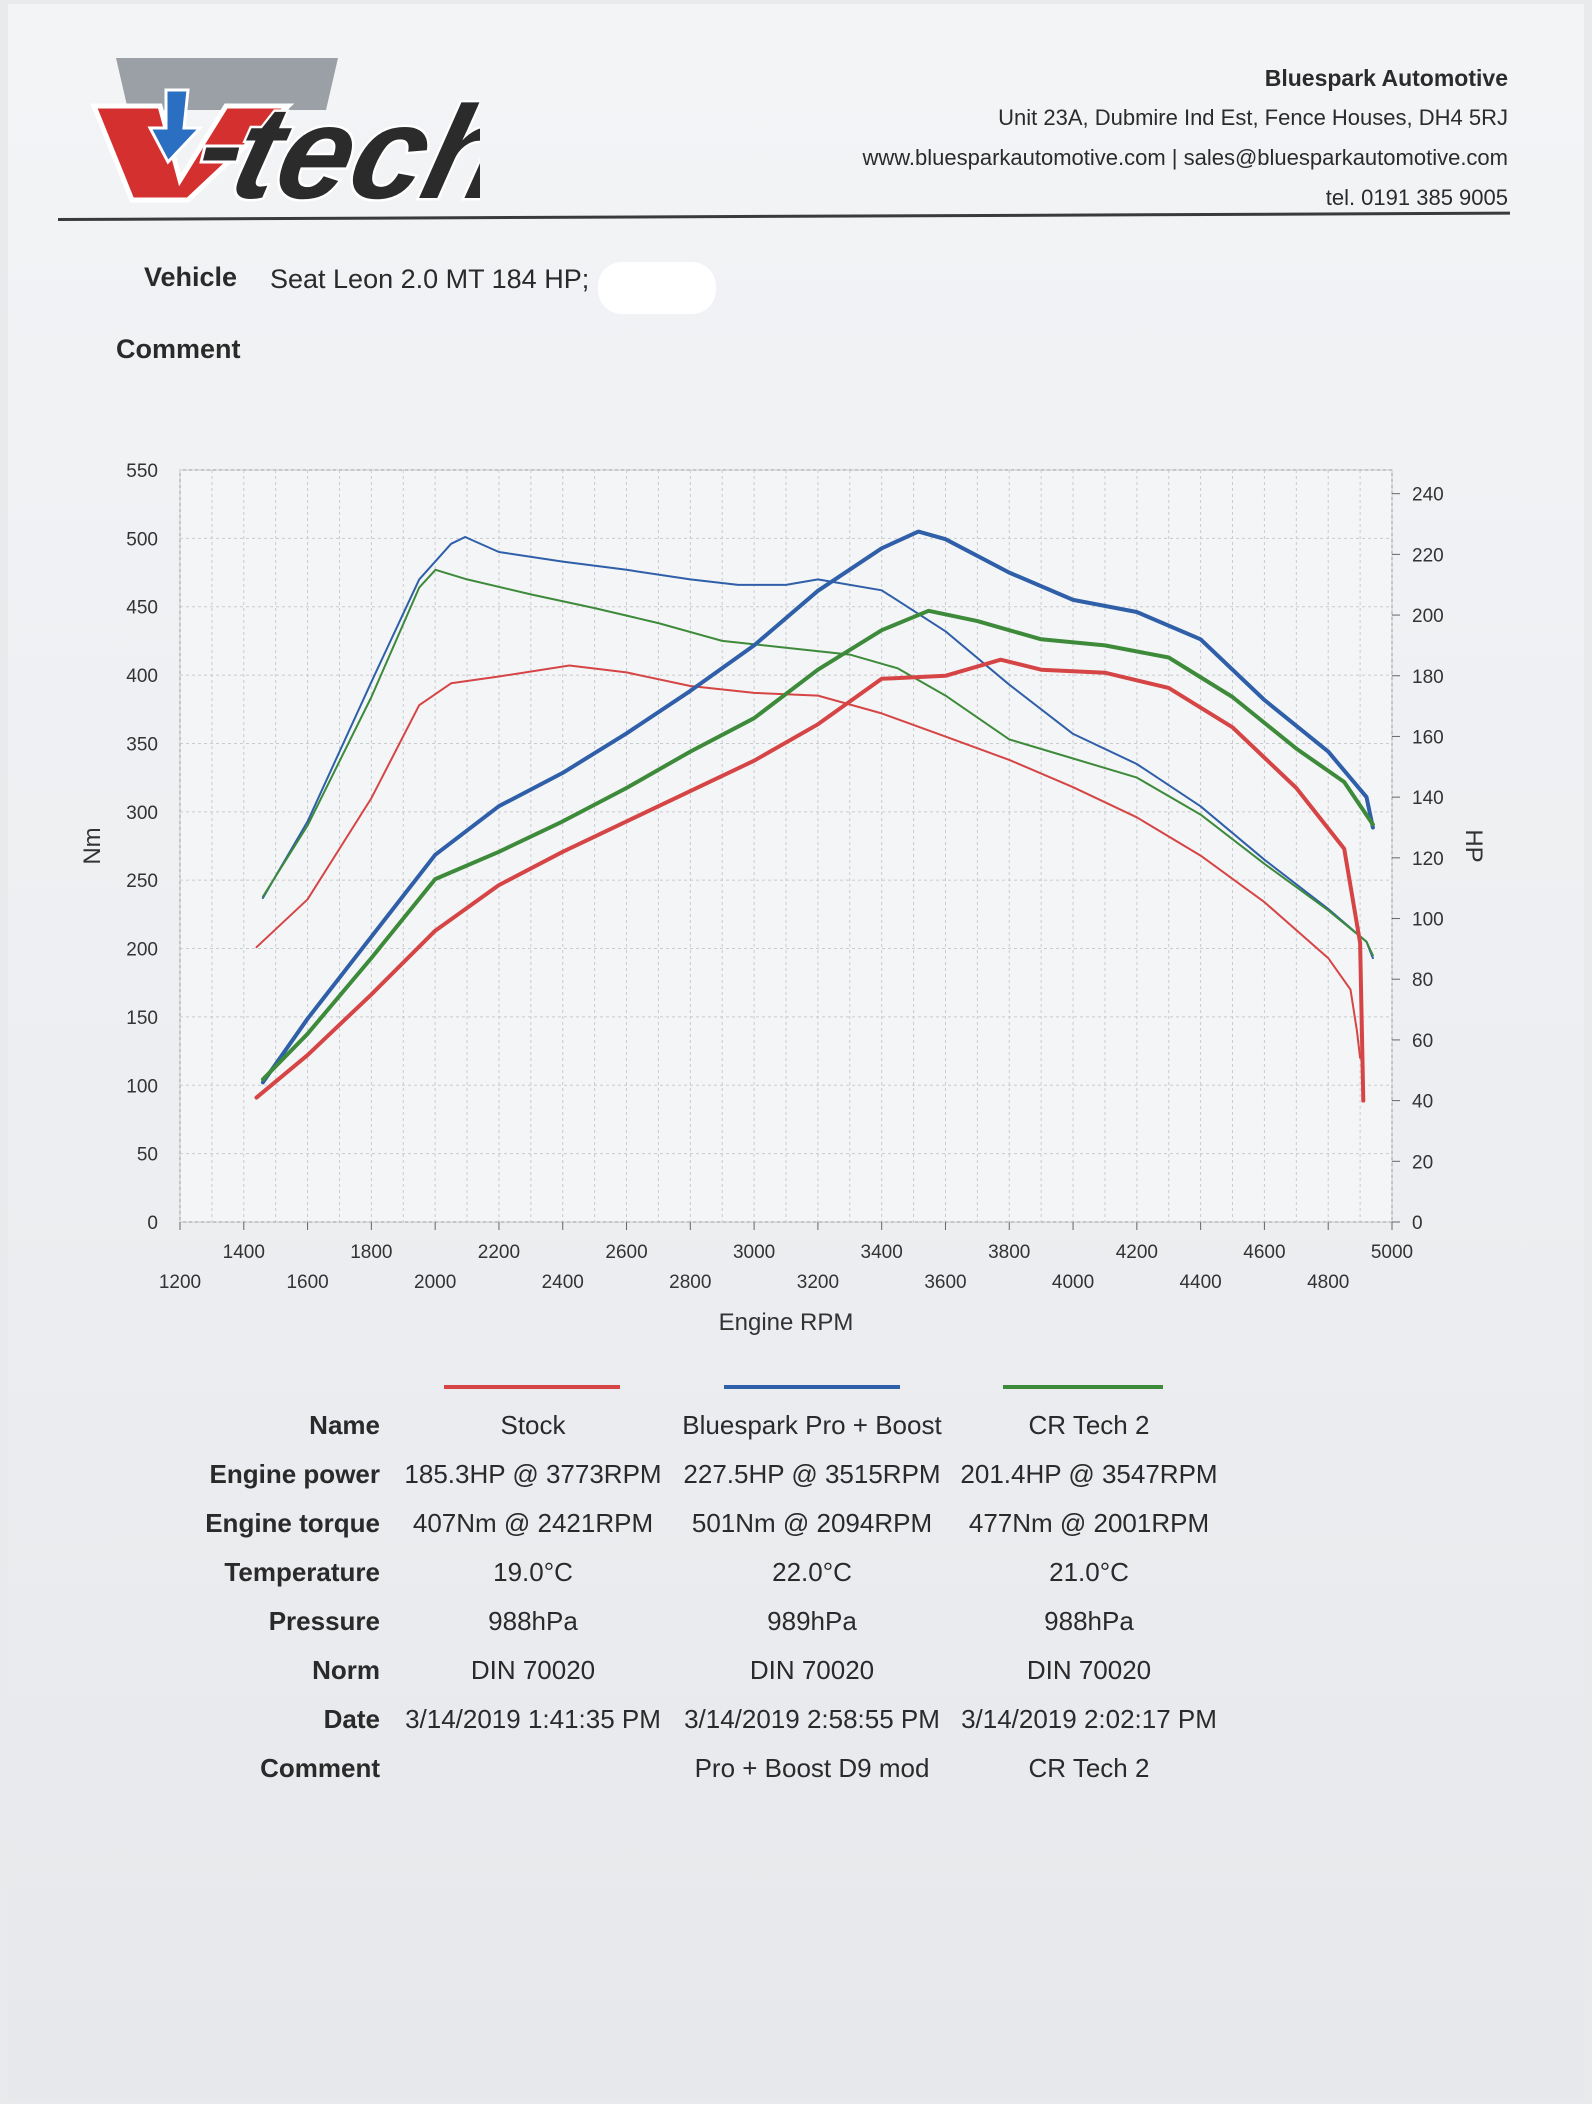 The image size is (1592, 2104). I want to click on cell-stock-name: Stock, so click(533, 1425).